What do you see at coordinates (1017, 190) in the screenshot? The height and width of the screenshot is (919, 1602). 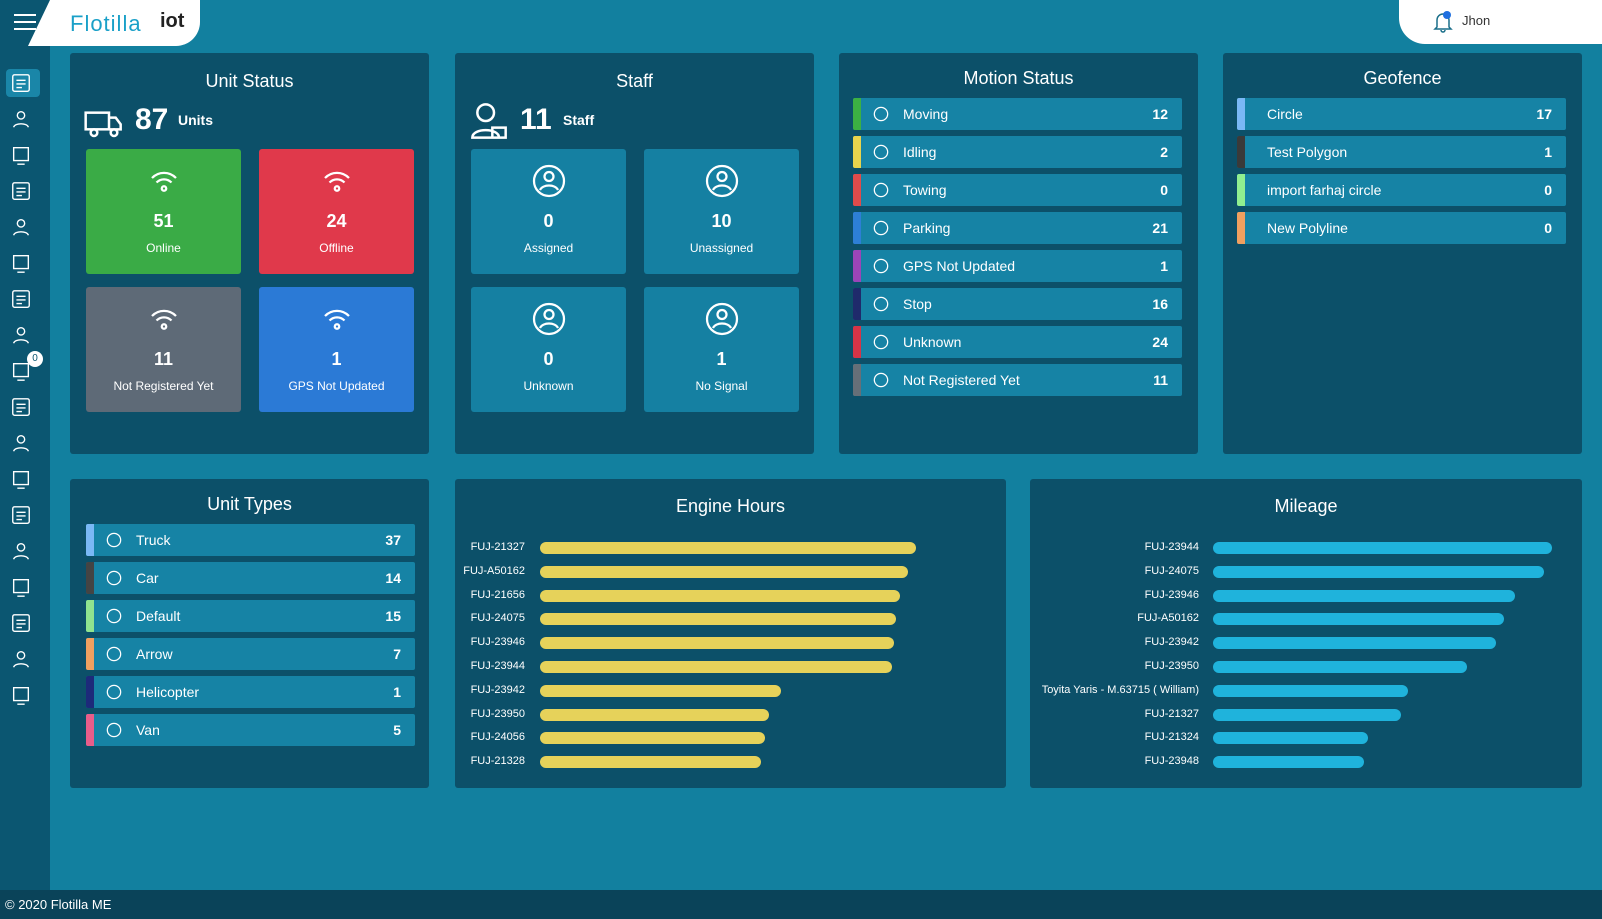 I see `list-row: Towing 0` at bounding box center [1017, 190].